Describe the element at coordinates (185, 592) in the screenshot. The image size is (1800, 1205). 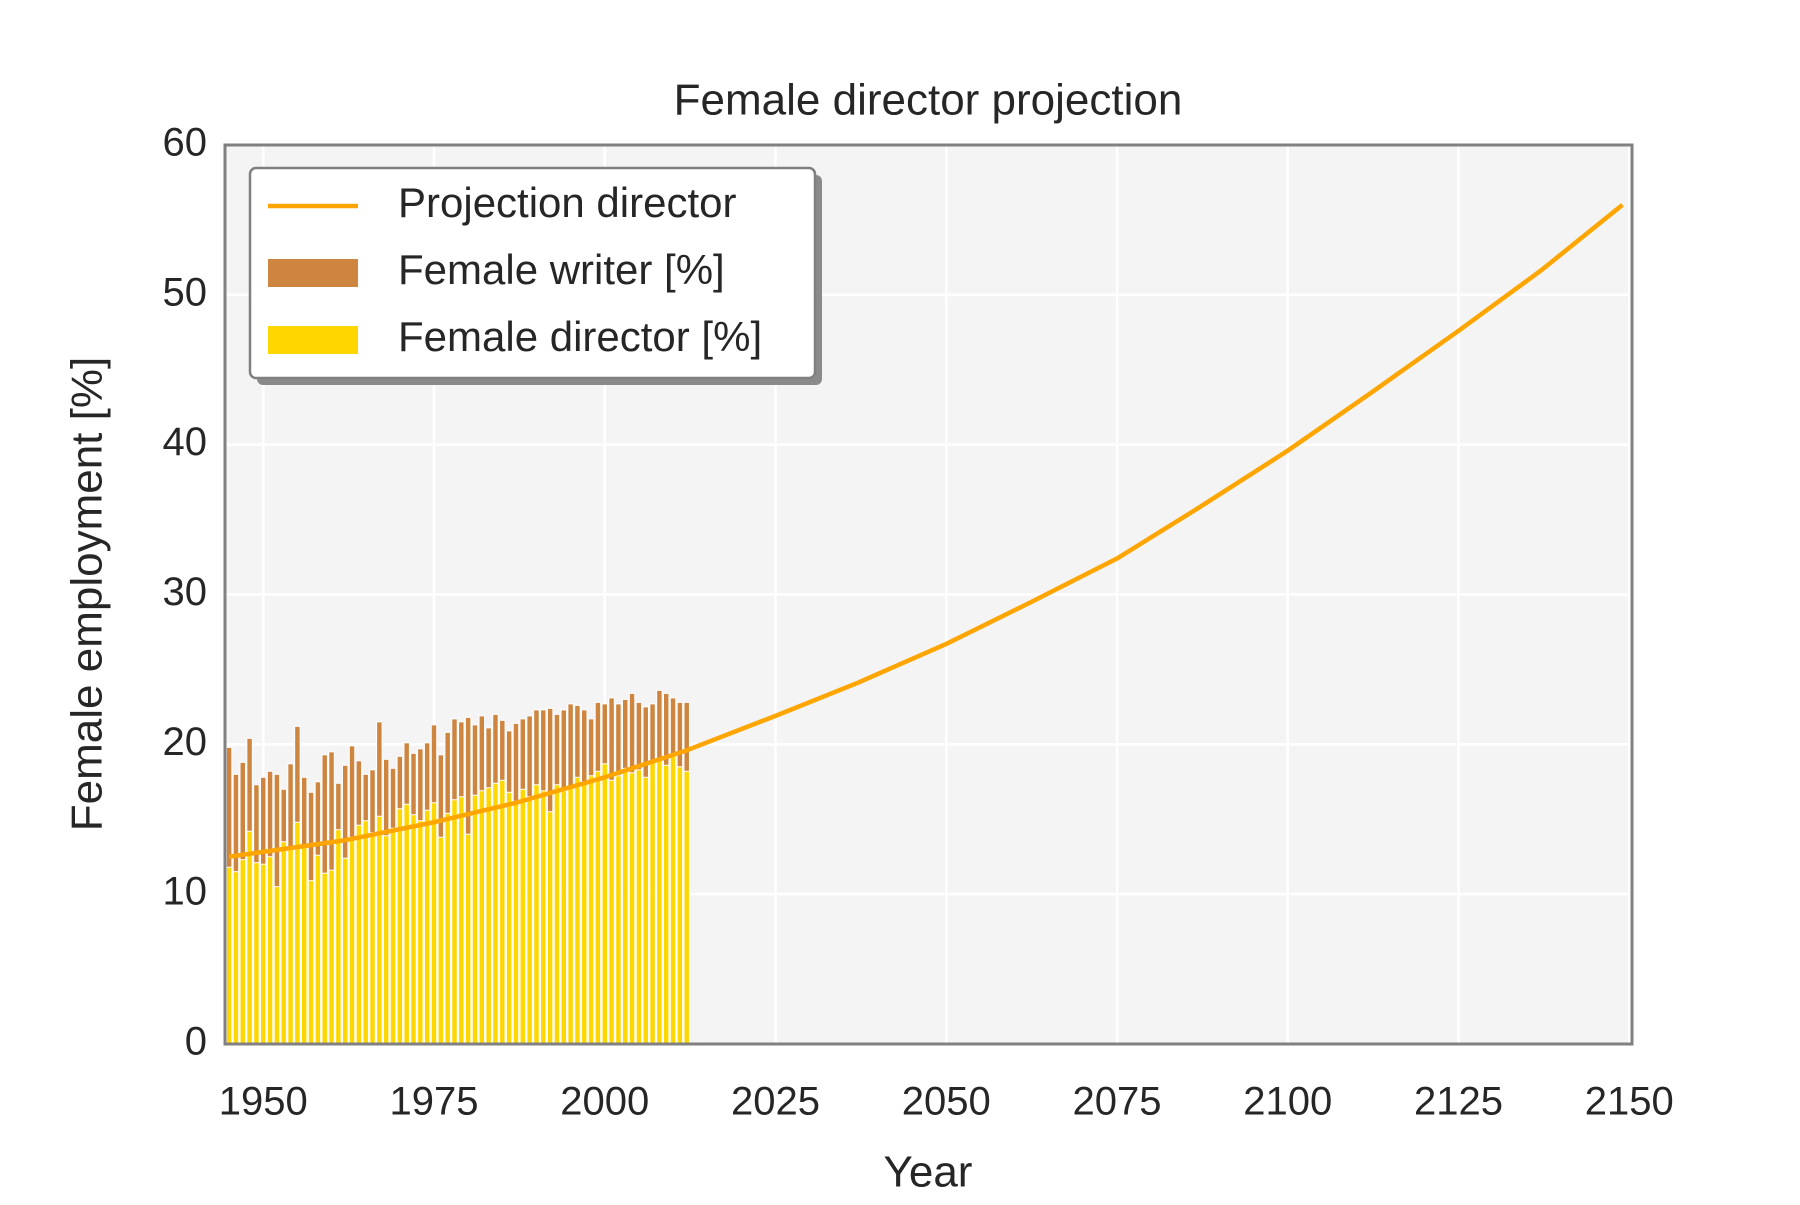
I see `y-tick-label: 30` at that location.